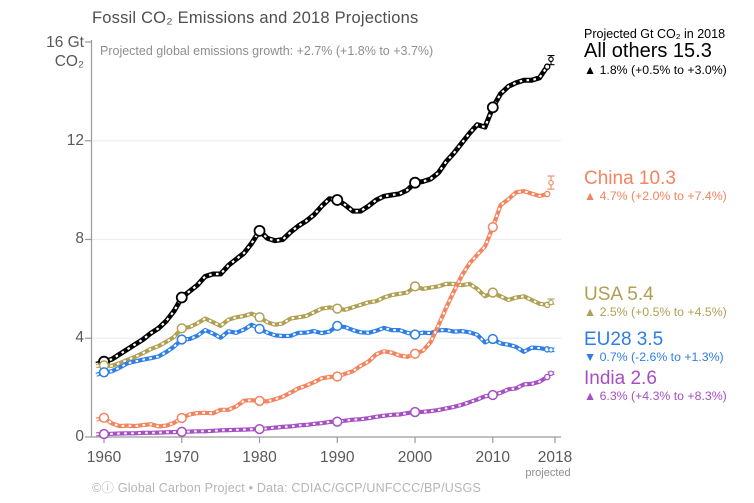  Describe the element at coordinates (624, 339) in the screenshot. I see `legend-label-eu28: EU28 3.5` at that location.